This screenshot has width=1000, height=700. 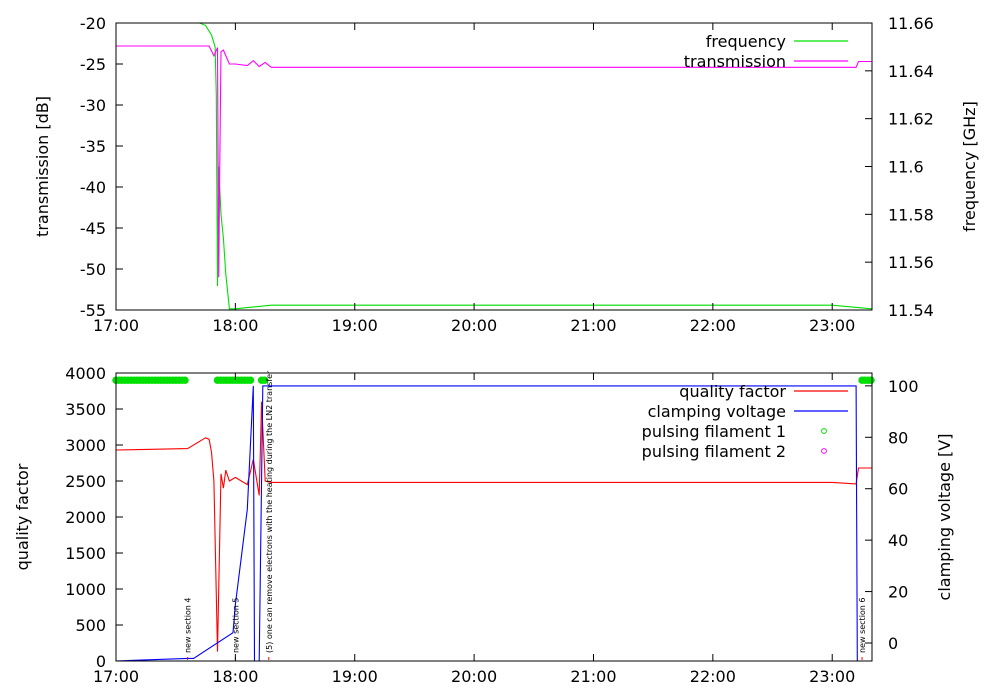 What do you see at coordinates (732, 391) in the screenshot?
I see `legend-label-quality-factor: quality factor` at bounding box center [732, 391].